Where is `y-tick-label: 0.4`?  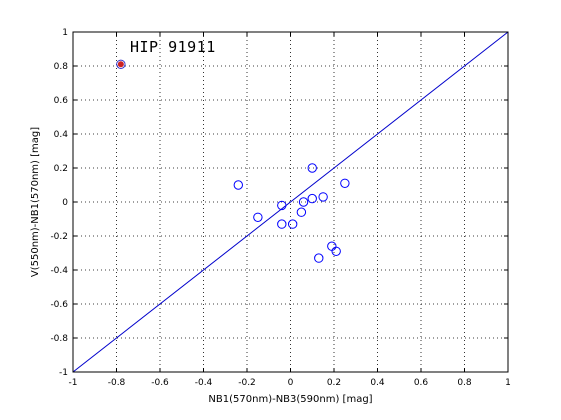 y-tick-label: 0.4 is located at coordinates (61, 135).